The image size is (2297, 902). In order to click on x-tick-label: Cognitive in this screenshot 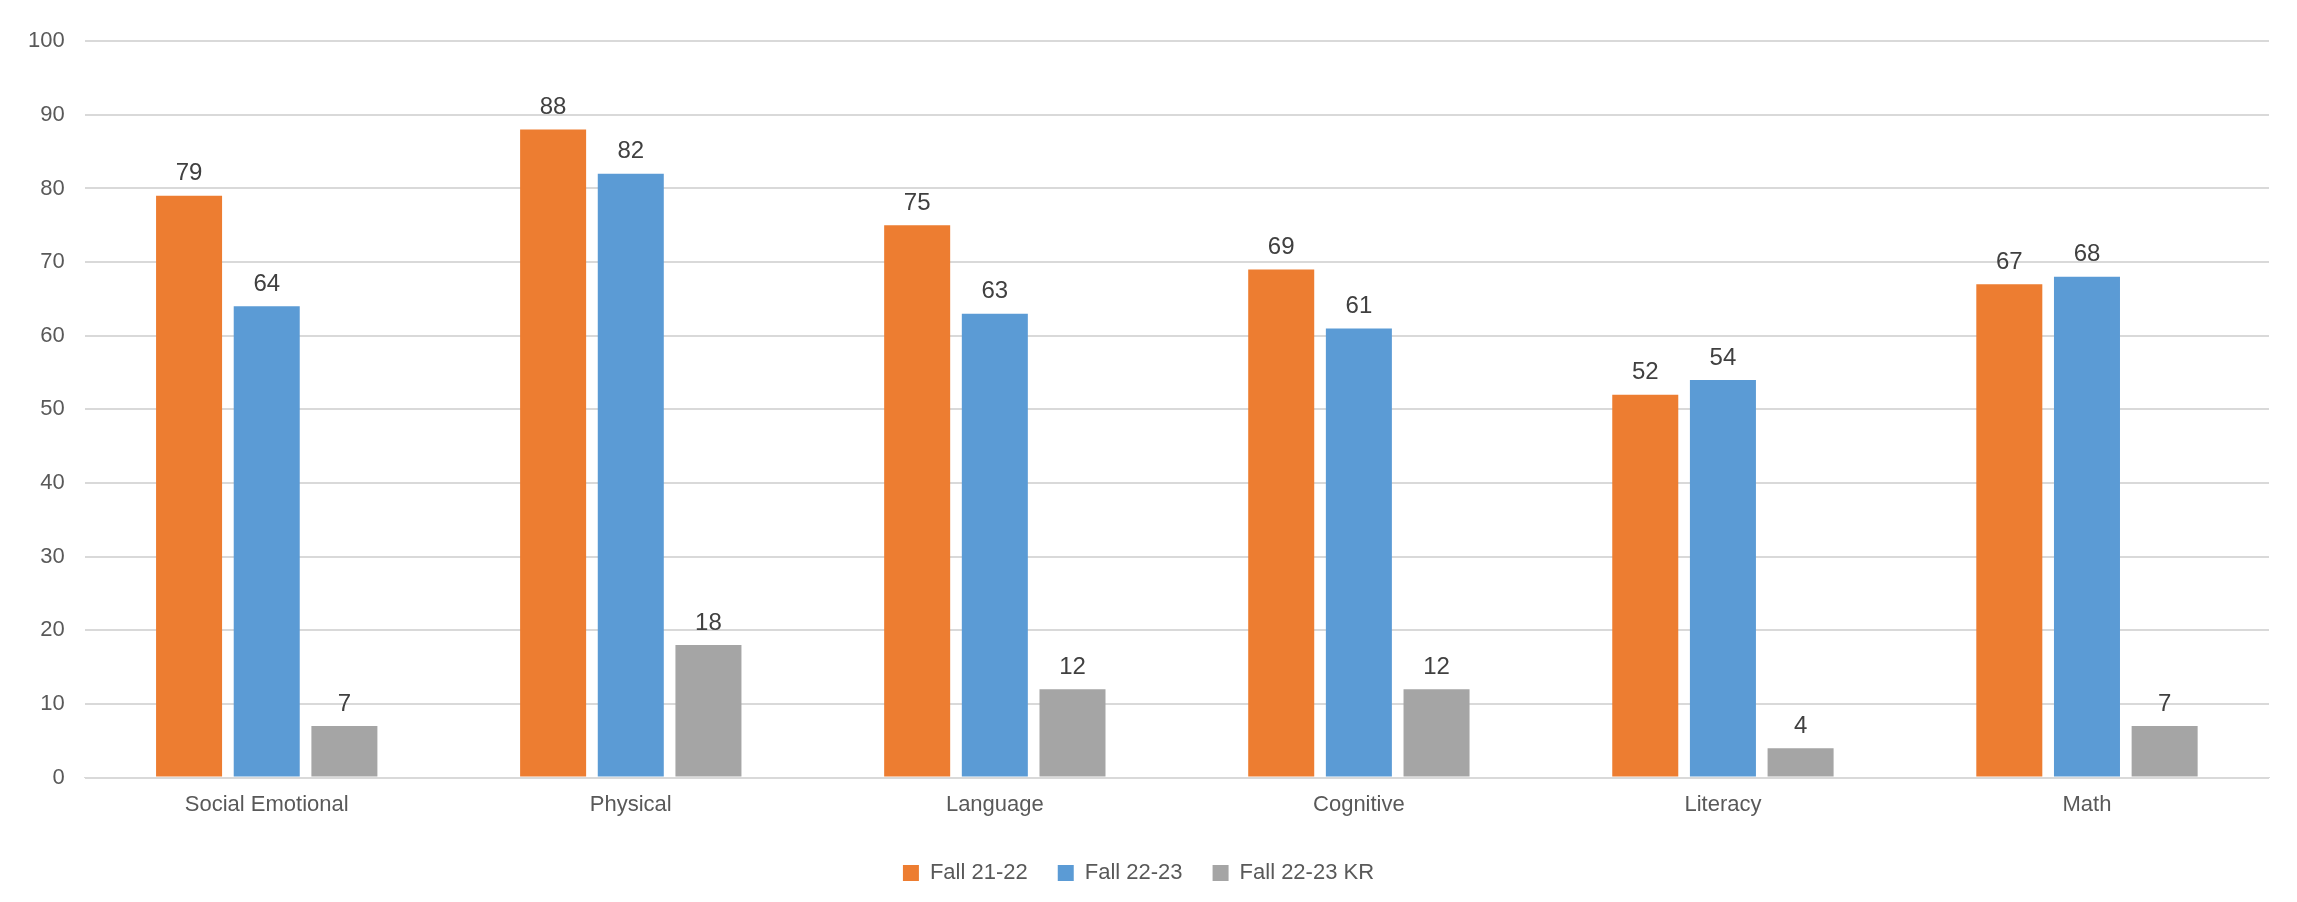, I will do `click(1359, 803)`.